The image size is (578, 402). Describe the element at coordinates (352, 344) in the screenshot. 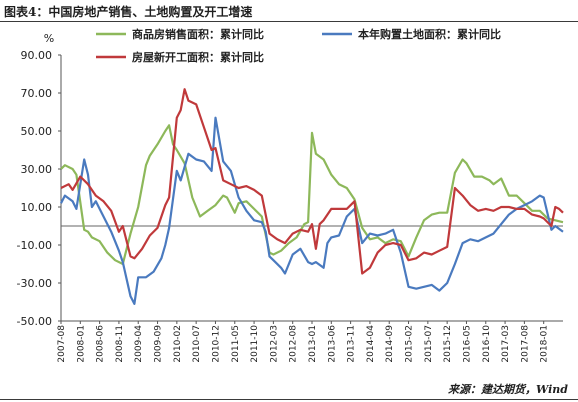

I see `x-tick-label: 2013-11` at that location.